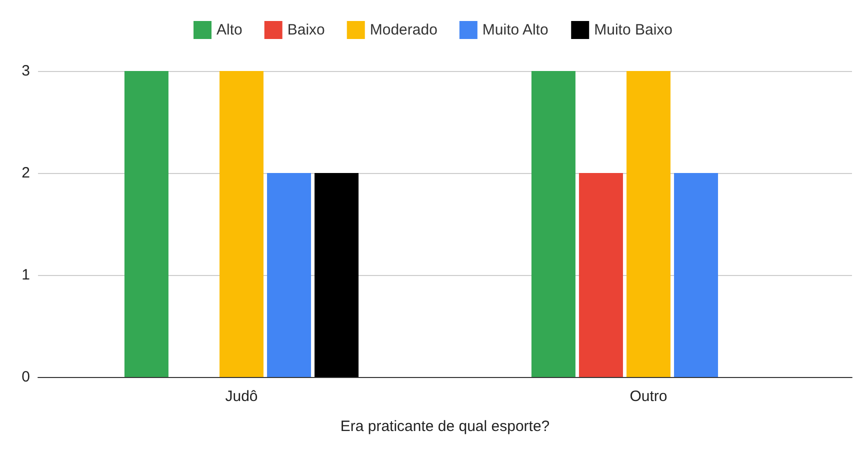 The height and width of the screenshot is (461, 866). I want to click on legend-label: Muito Alto, so click(515, 30).